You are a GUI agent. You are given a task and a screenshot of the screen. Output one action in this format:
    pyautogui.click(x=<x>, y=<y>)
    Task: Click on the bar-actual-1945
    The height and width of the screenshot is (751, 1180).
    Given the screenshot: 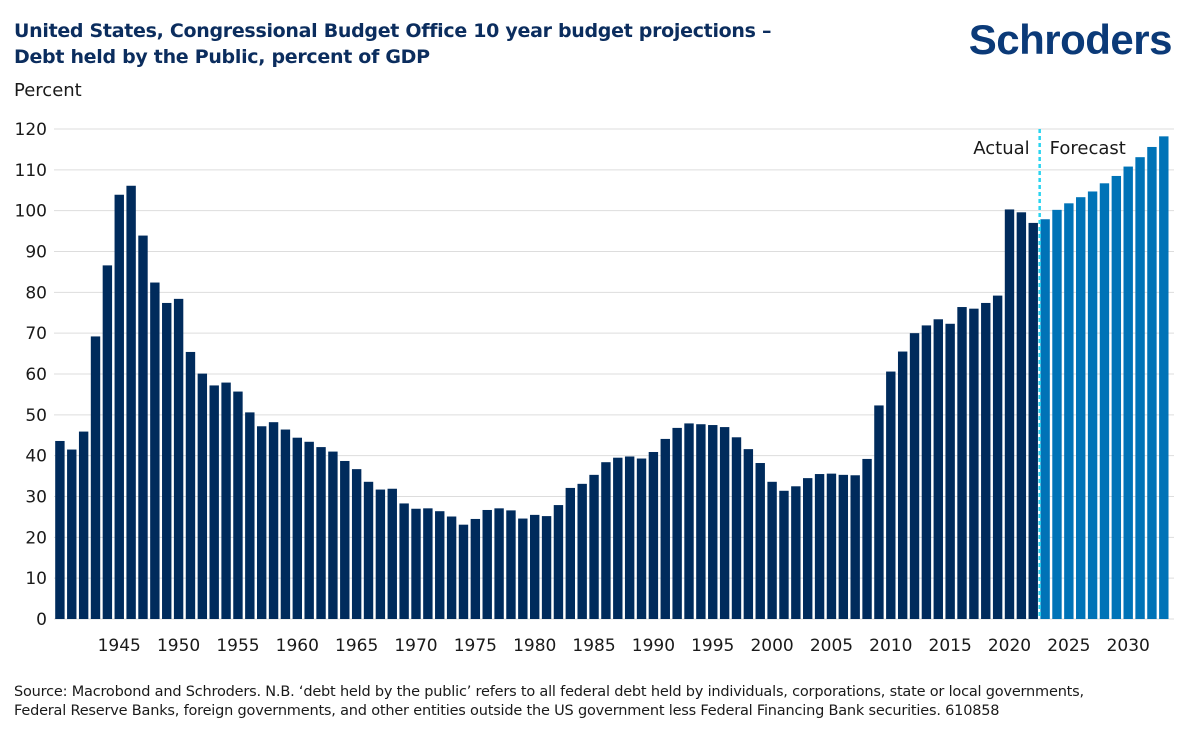 What is the action you would take?
    pyautogui.click(x=119, y=406)
    